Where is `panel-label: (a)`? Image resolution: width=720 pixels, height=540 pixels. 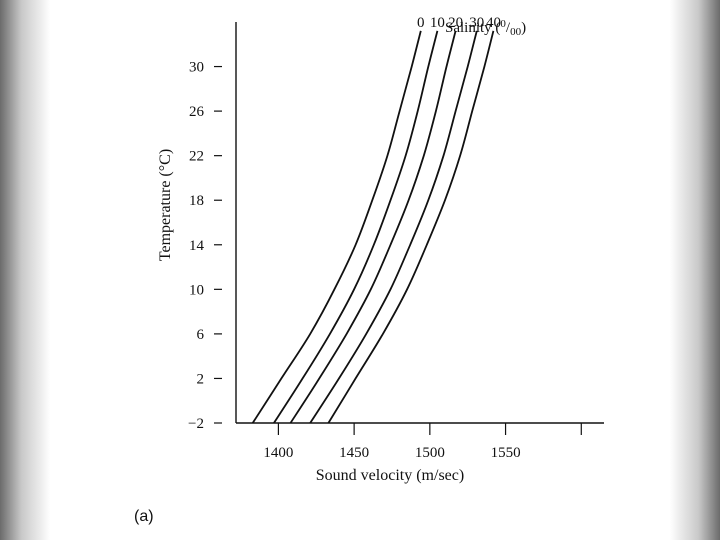 panel-label: (a) is located at coordinates (144, 516).